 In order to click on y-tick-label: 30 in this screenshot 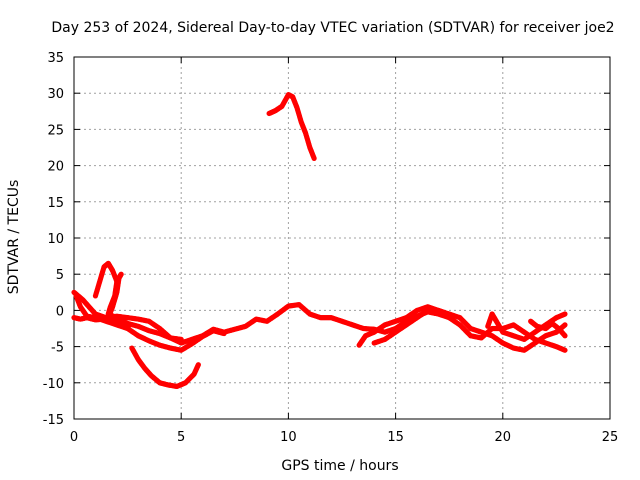, I will do `click(55, 94)`.